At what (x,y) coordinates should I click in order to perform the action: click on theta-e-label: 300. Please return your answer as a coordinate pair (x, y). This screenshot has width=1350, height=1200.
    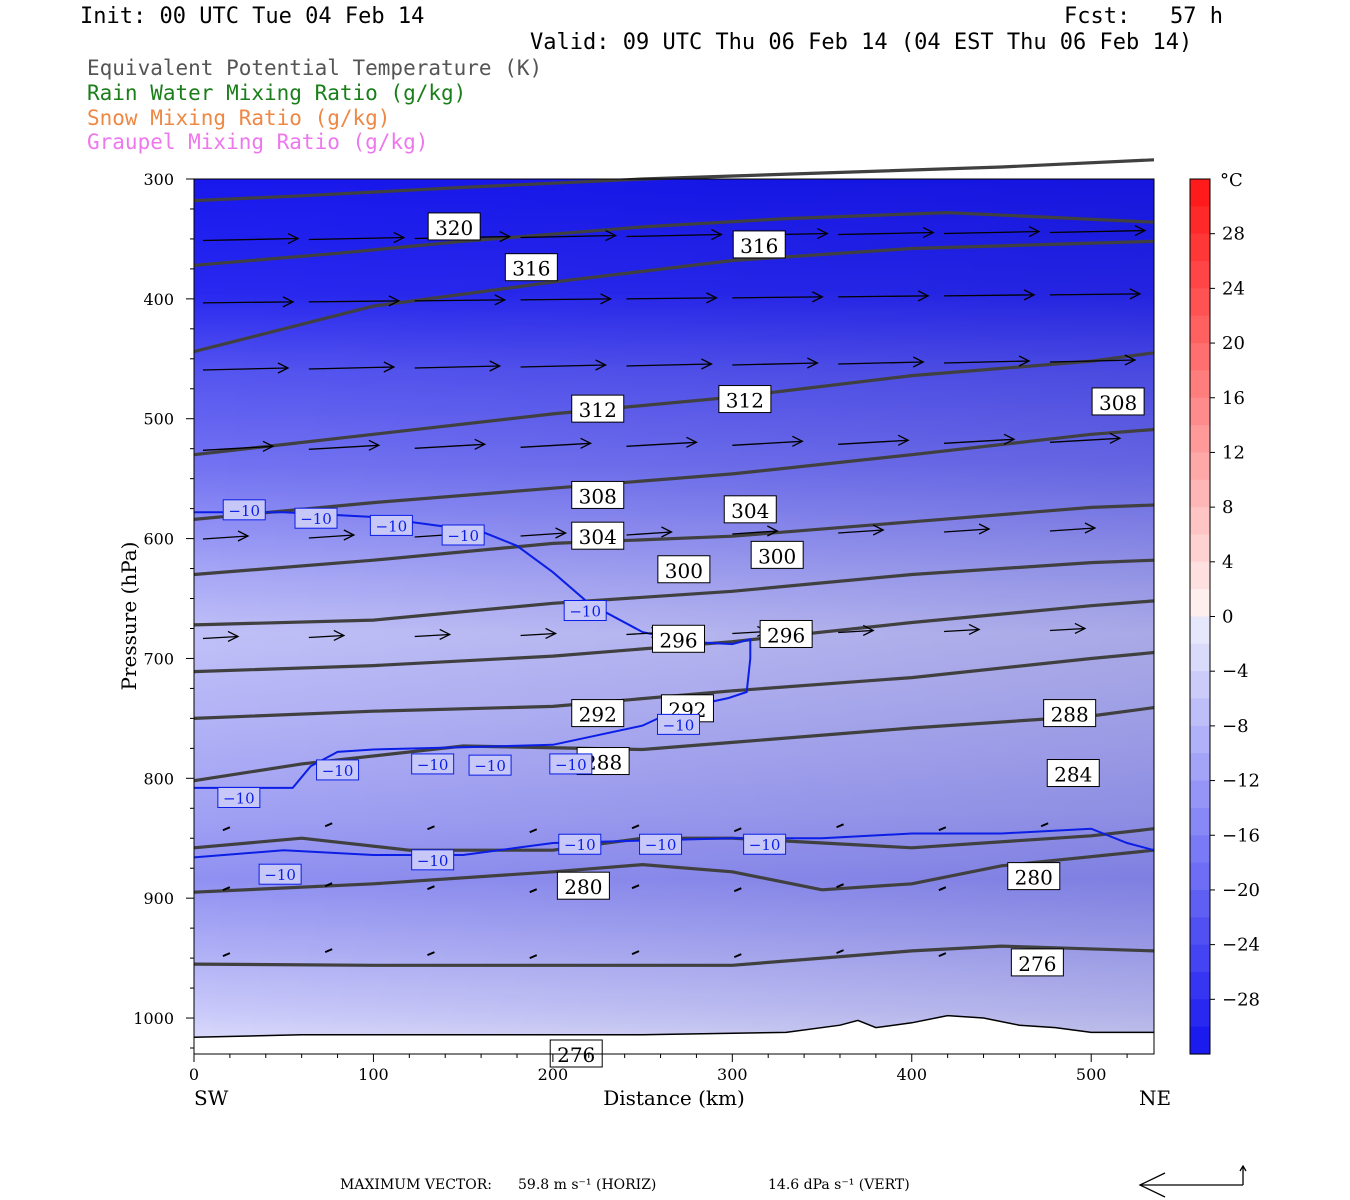
    Looking at the image, I should click on (684, 569).